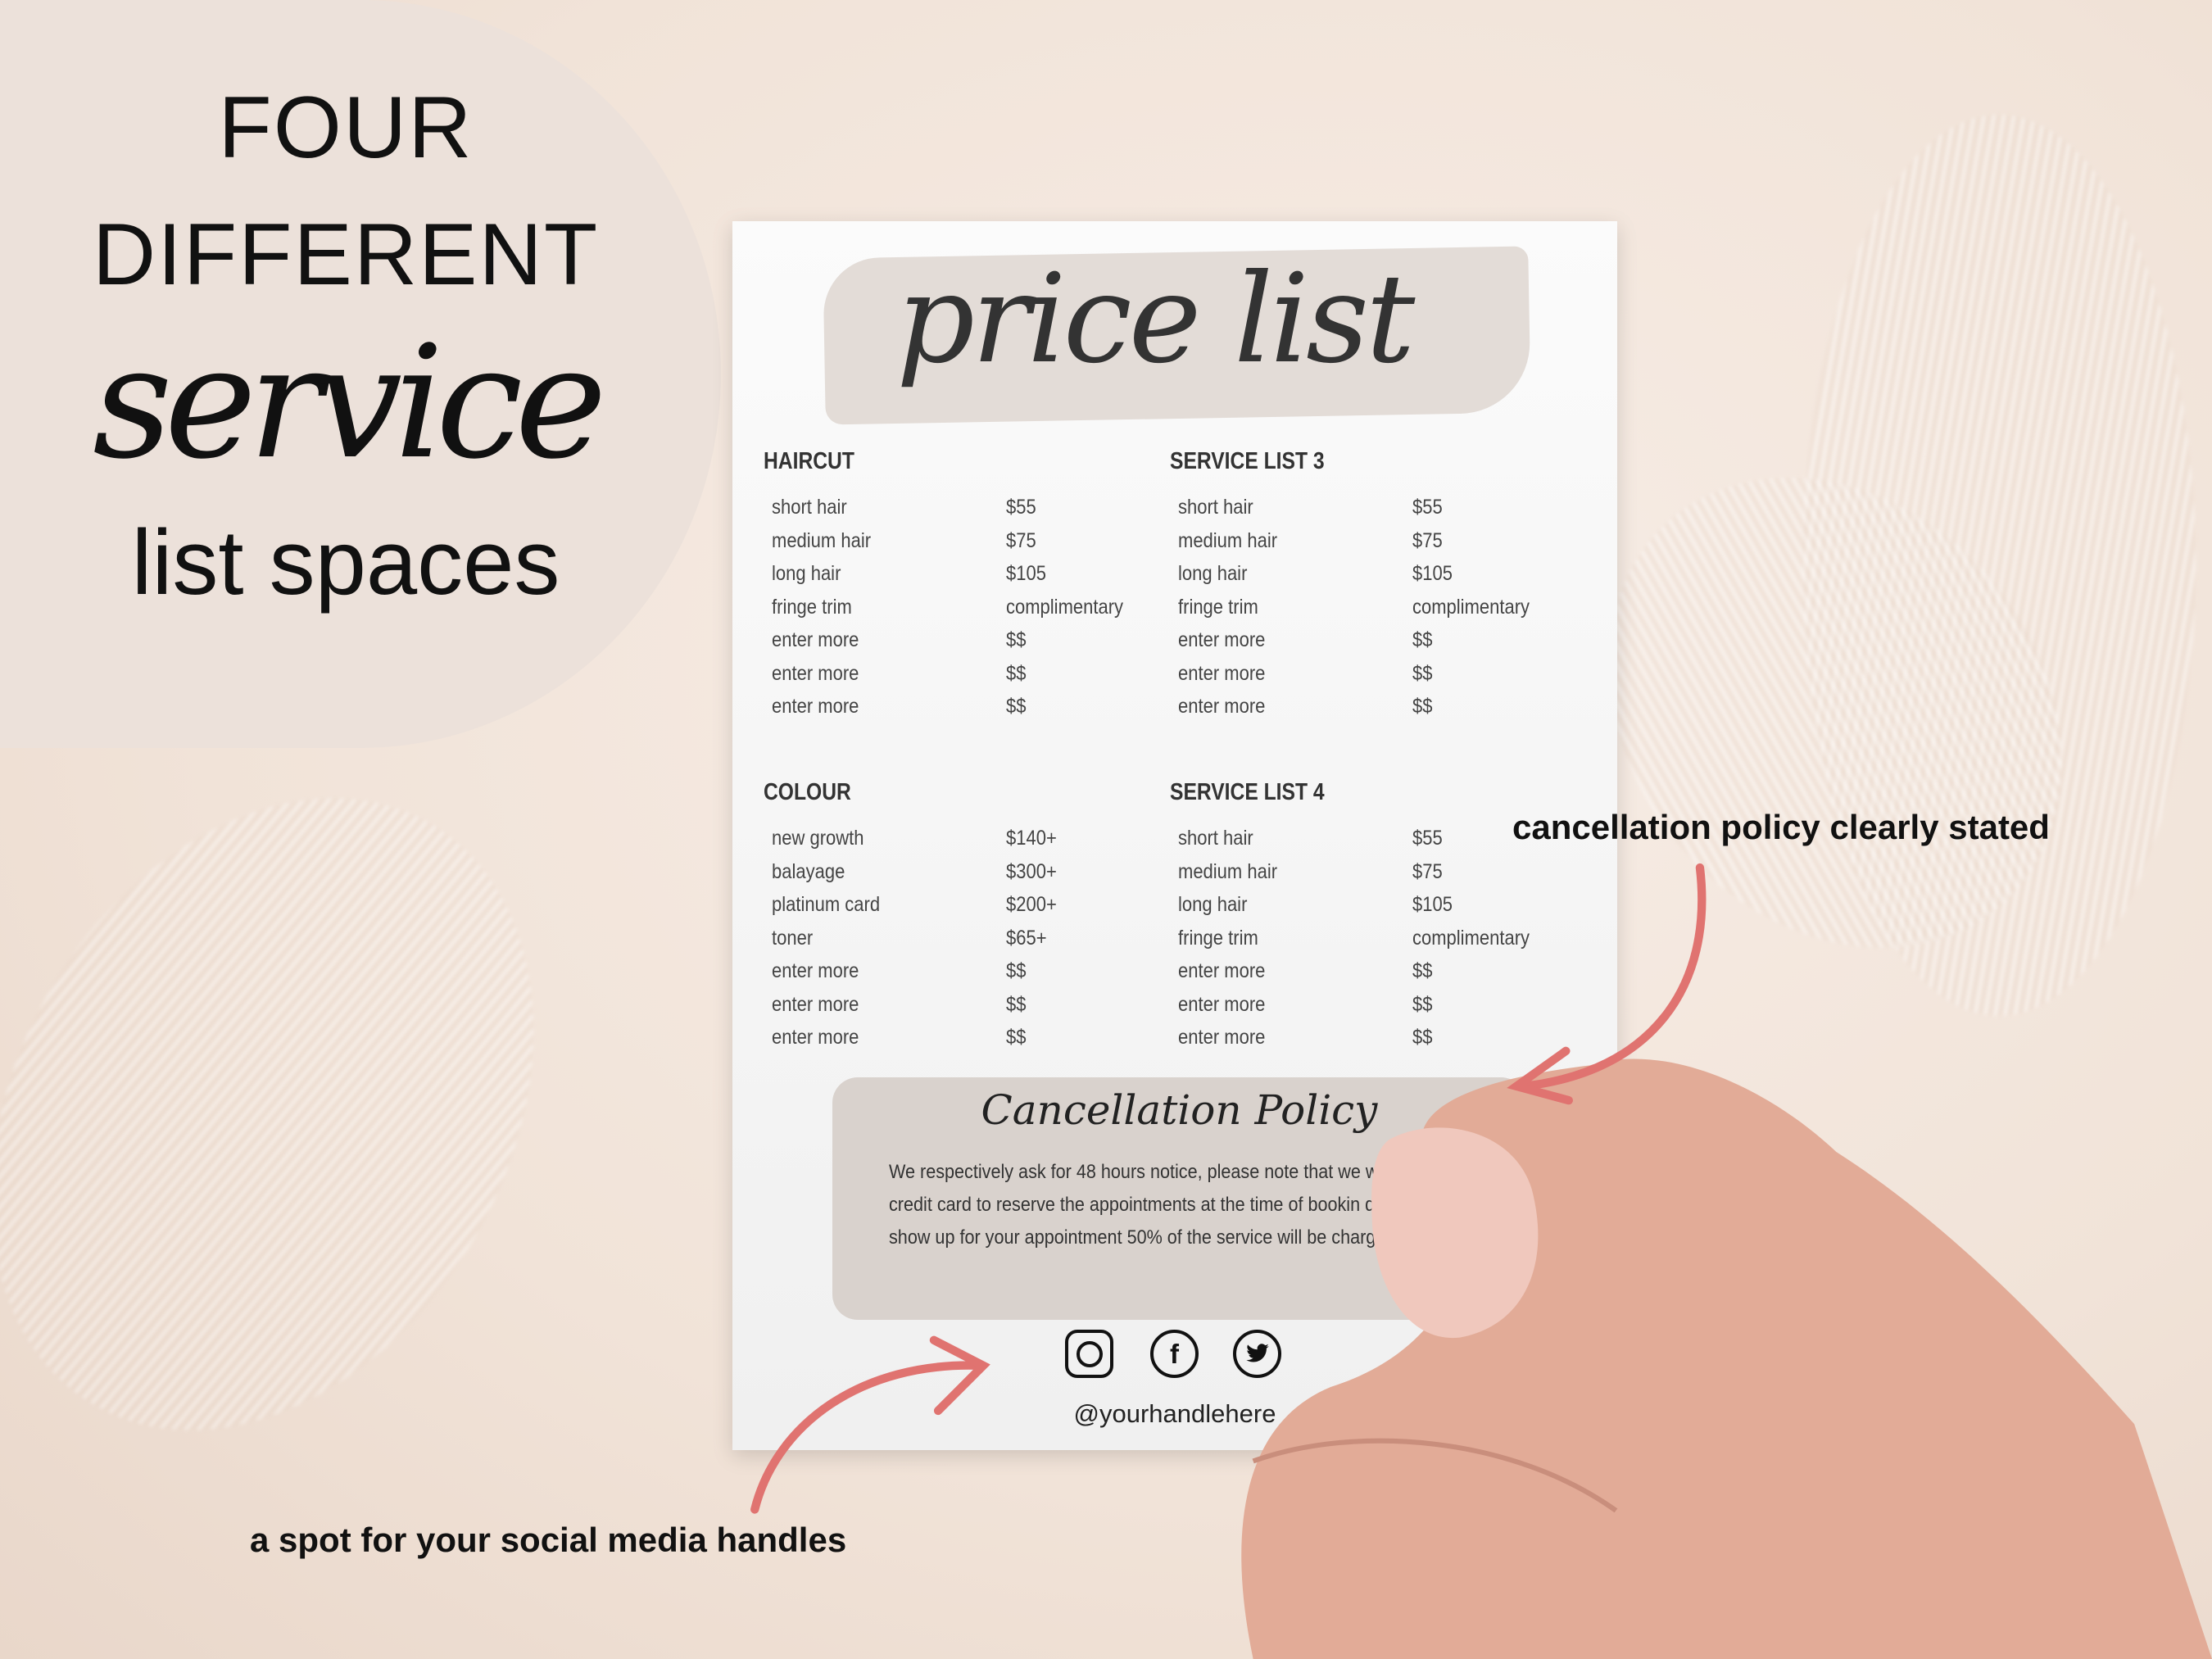 This screenshot has height=1659, width=2212. What do you see at coordinates (1155, 319) in the screenshot?
I see `card-title: price list` at bounding box center [1155, 319].